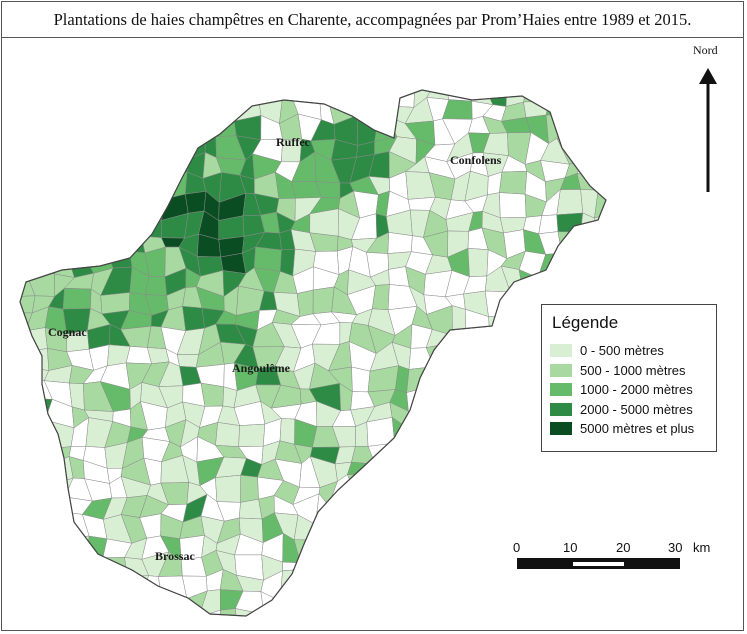  I want to click on legend-swatch, so click(561, 390).